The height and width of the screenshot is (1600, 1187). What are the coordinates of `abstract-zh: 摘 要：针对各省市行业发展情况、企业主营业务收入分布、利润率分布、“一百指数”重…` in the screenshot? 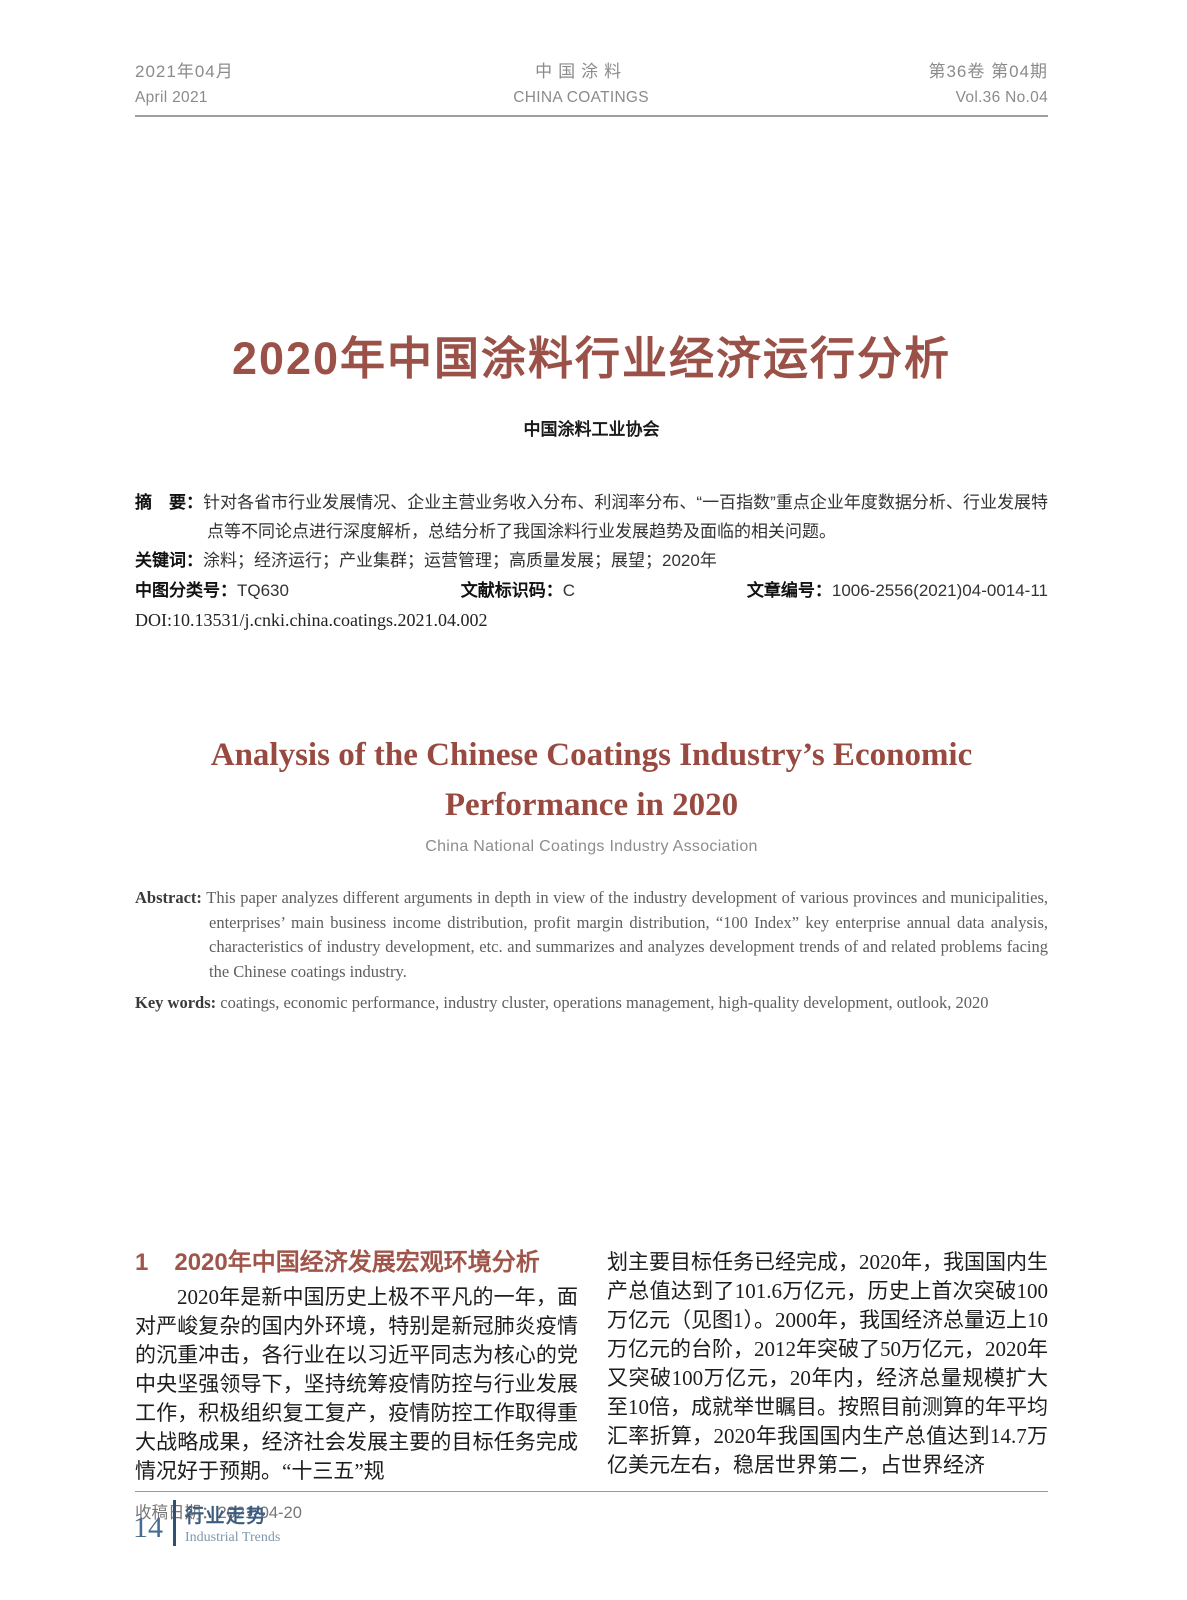 It's located at (591, 517).